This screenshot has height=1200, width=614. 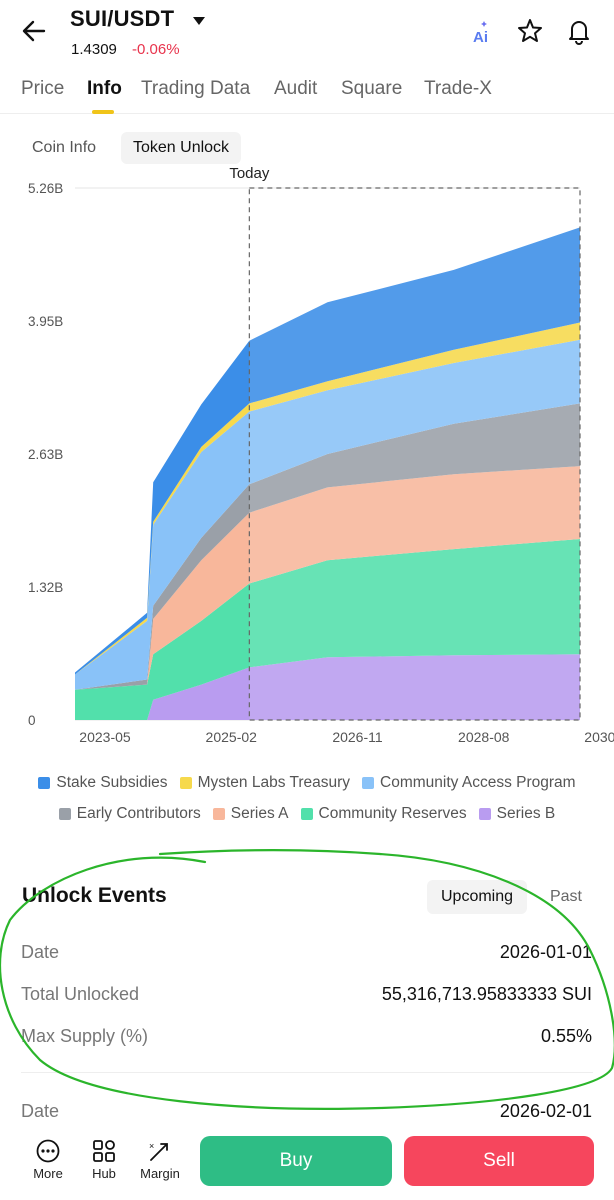 What do you see at coordinates (94, 49) in the screenshot?
I see `last-price: 1.4309` at bounding box center [94, 49].